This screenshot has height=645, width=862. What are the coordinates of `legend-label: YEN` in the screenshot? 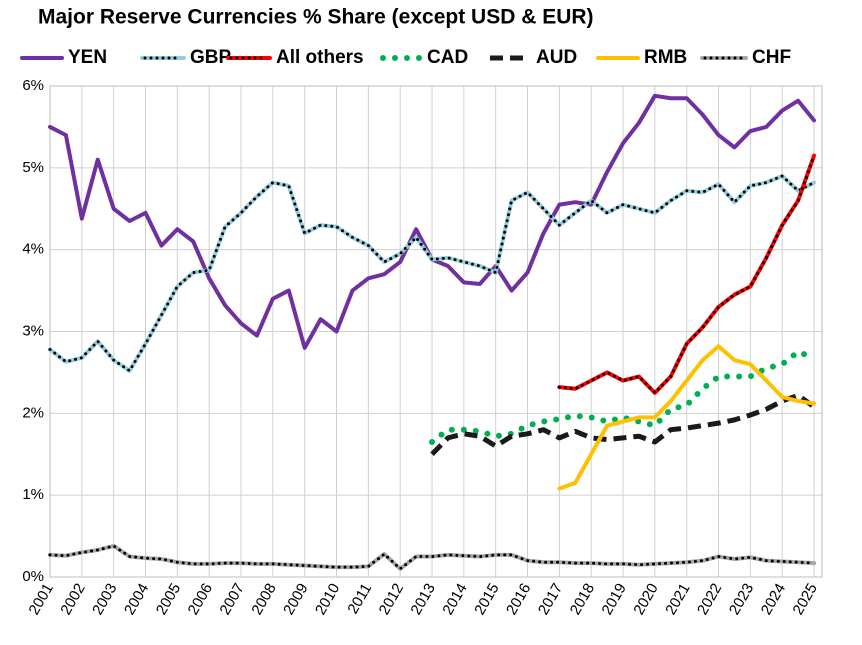 It's located at (87, 57).